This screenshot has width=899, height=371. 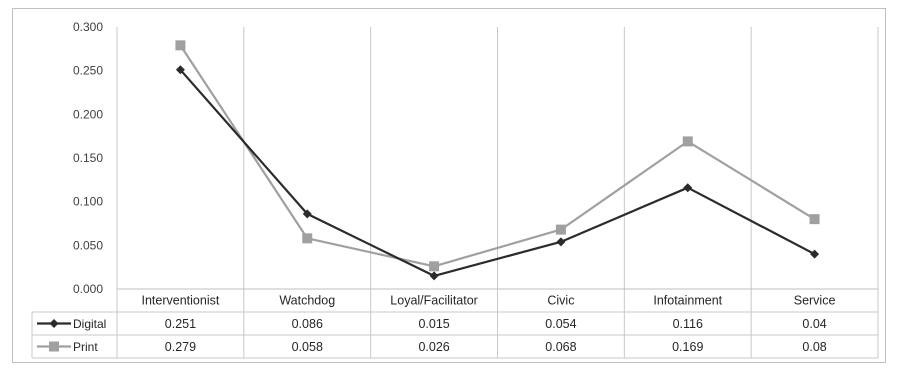 I want to click on y-tick-label: 0.200, so click(x=88, y=114).